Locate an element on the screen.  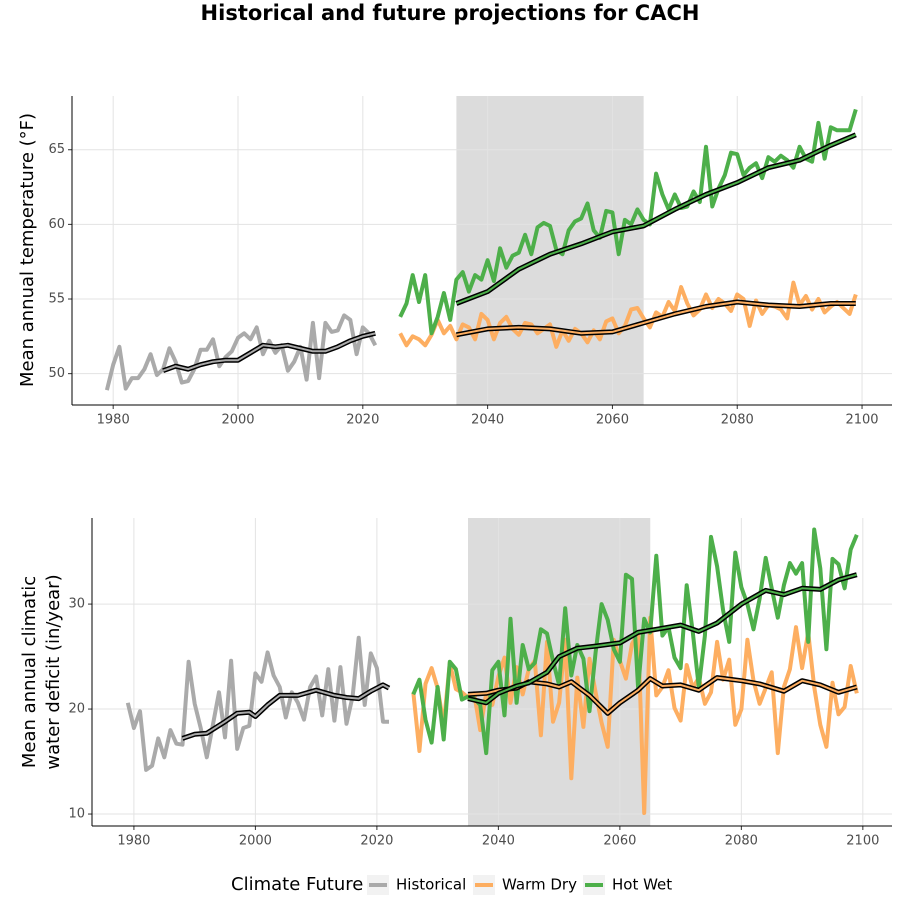
y-tick-label: 60 is located at coordinates (56, 224).